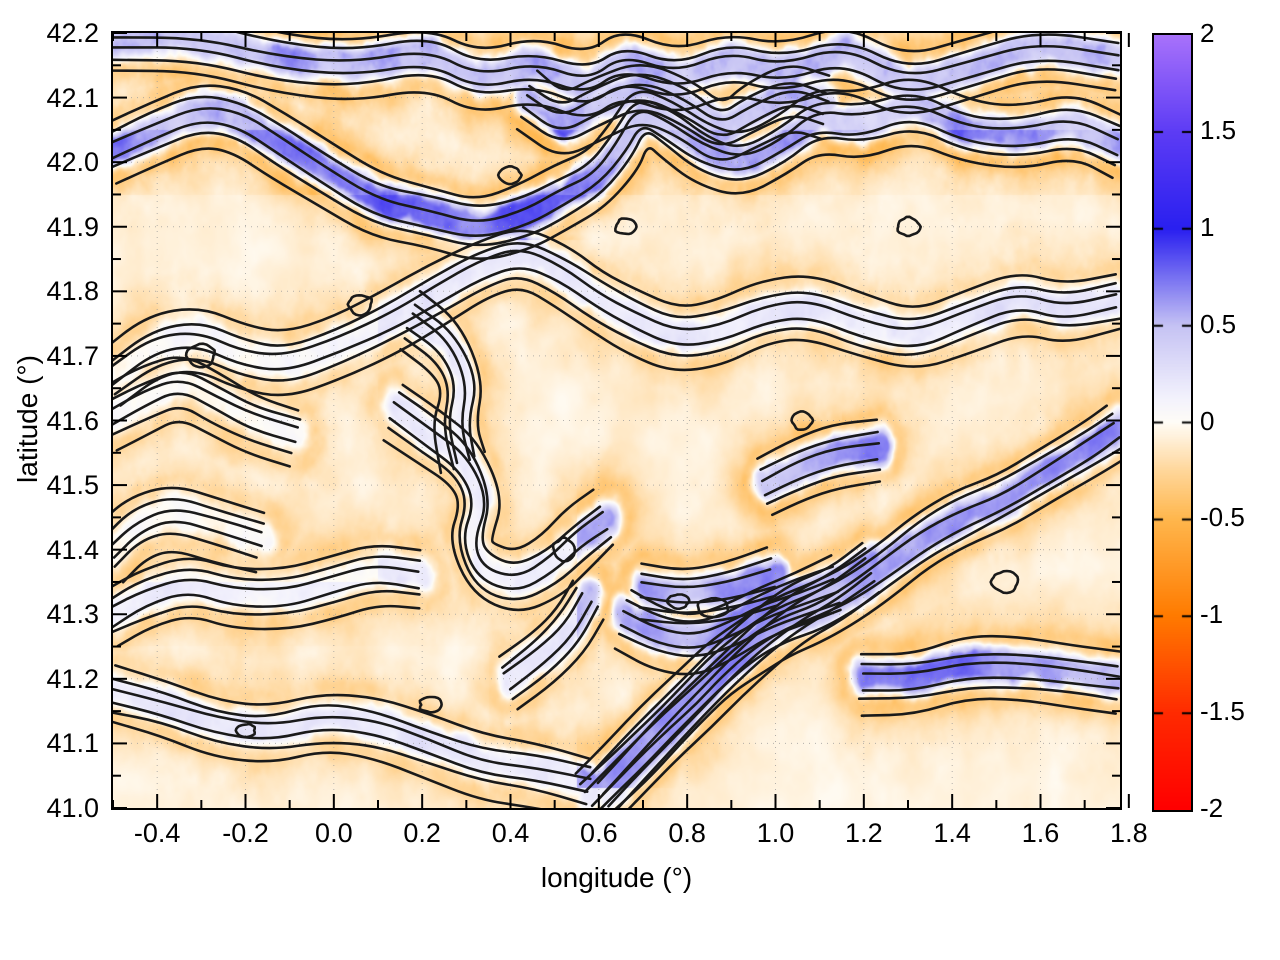 The image size is (1280, 960). I want to click on y-tick-label: 41.0, so click(72, 808).